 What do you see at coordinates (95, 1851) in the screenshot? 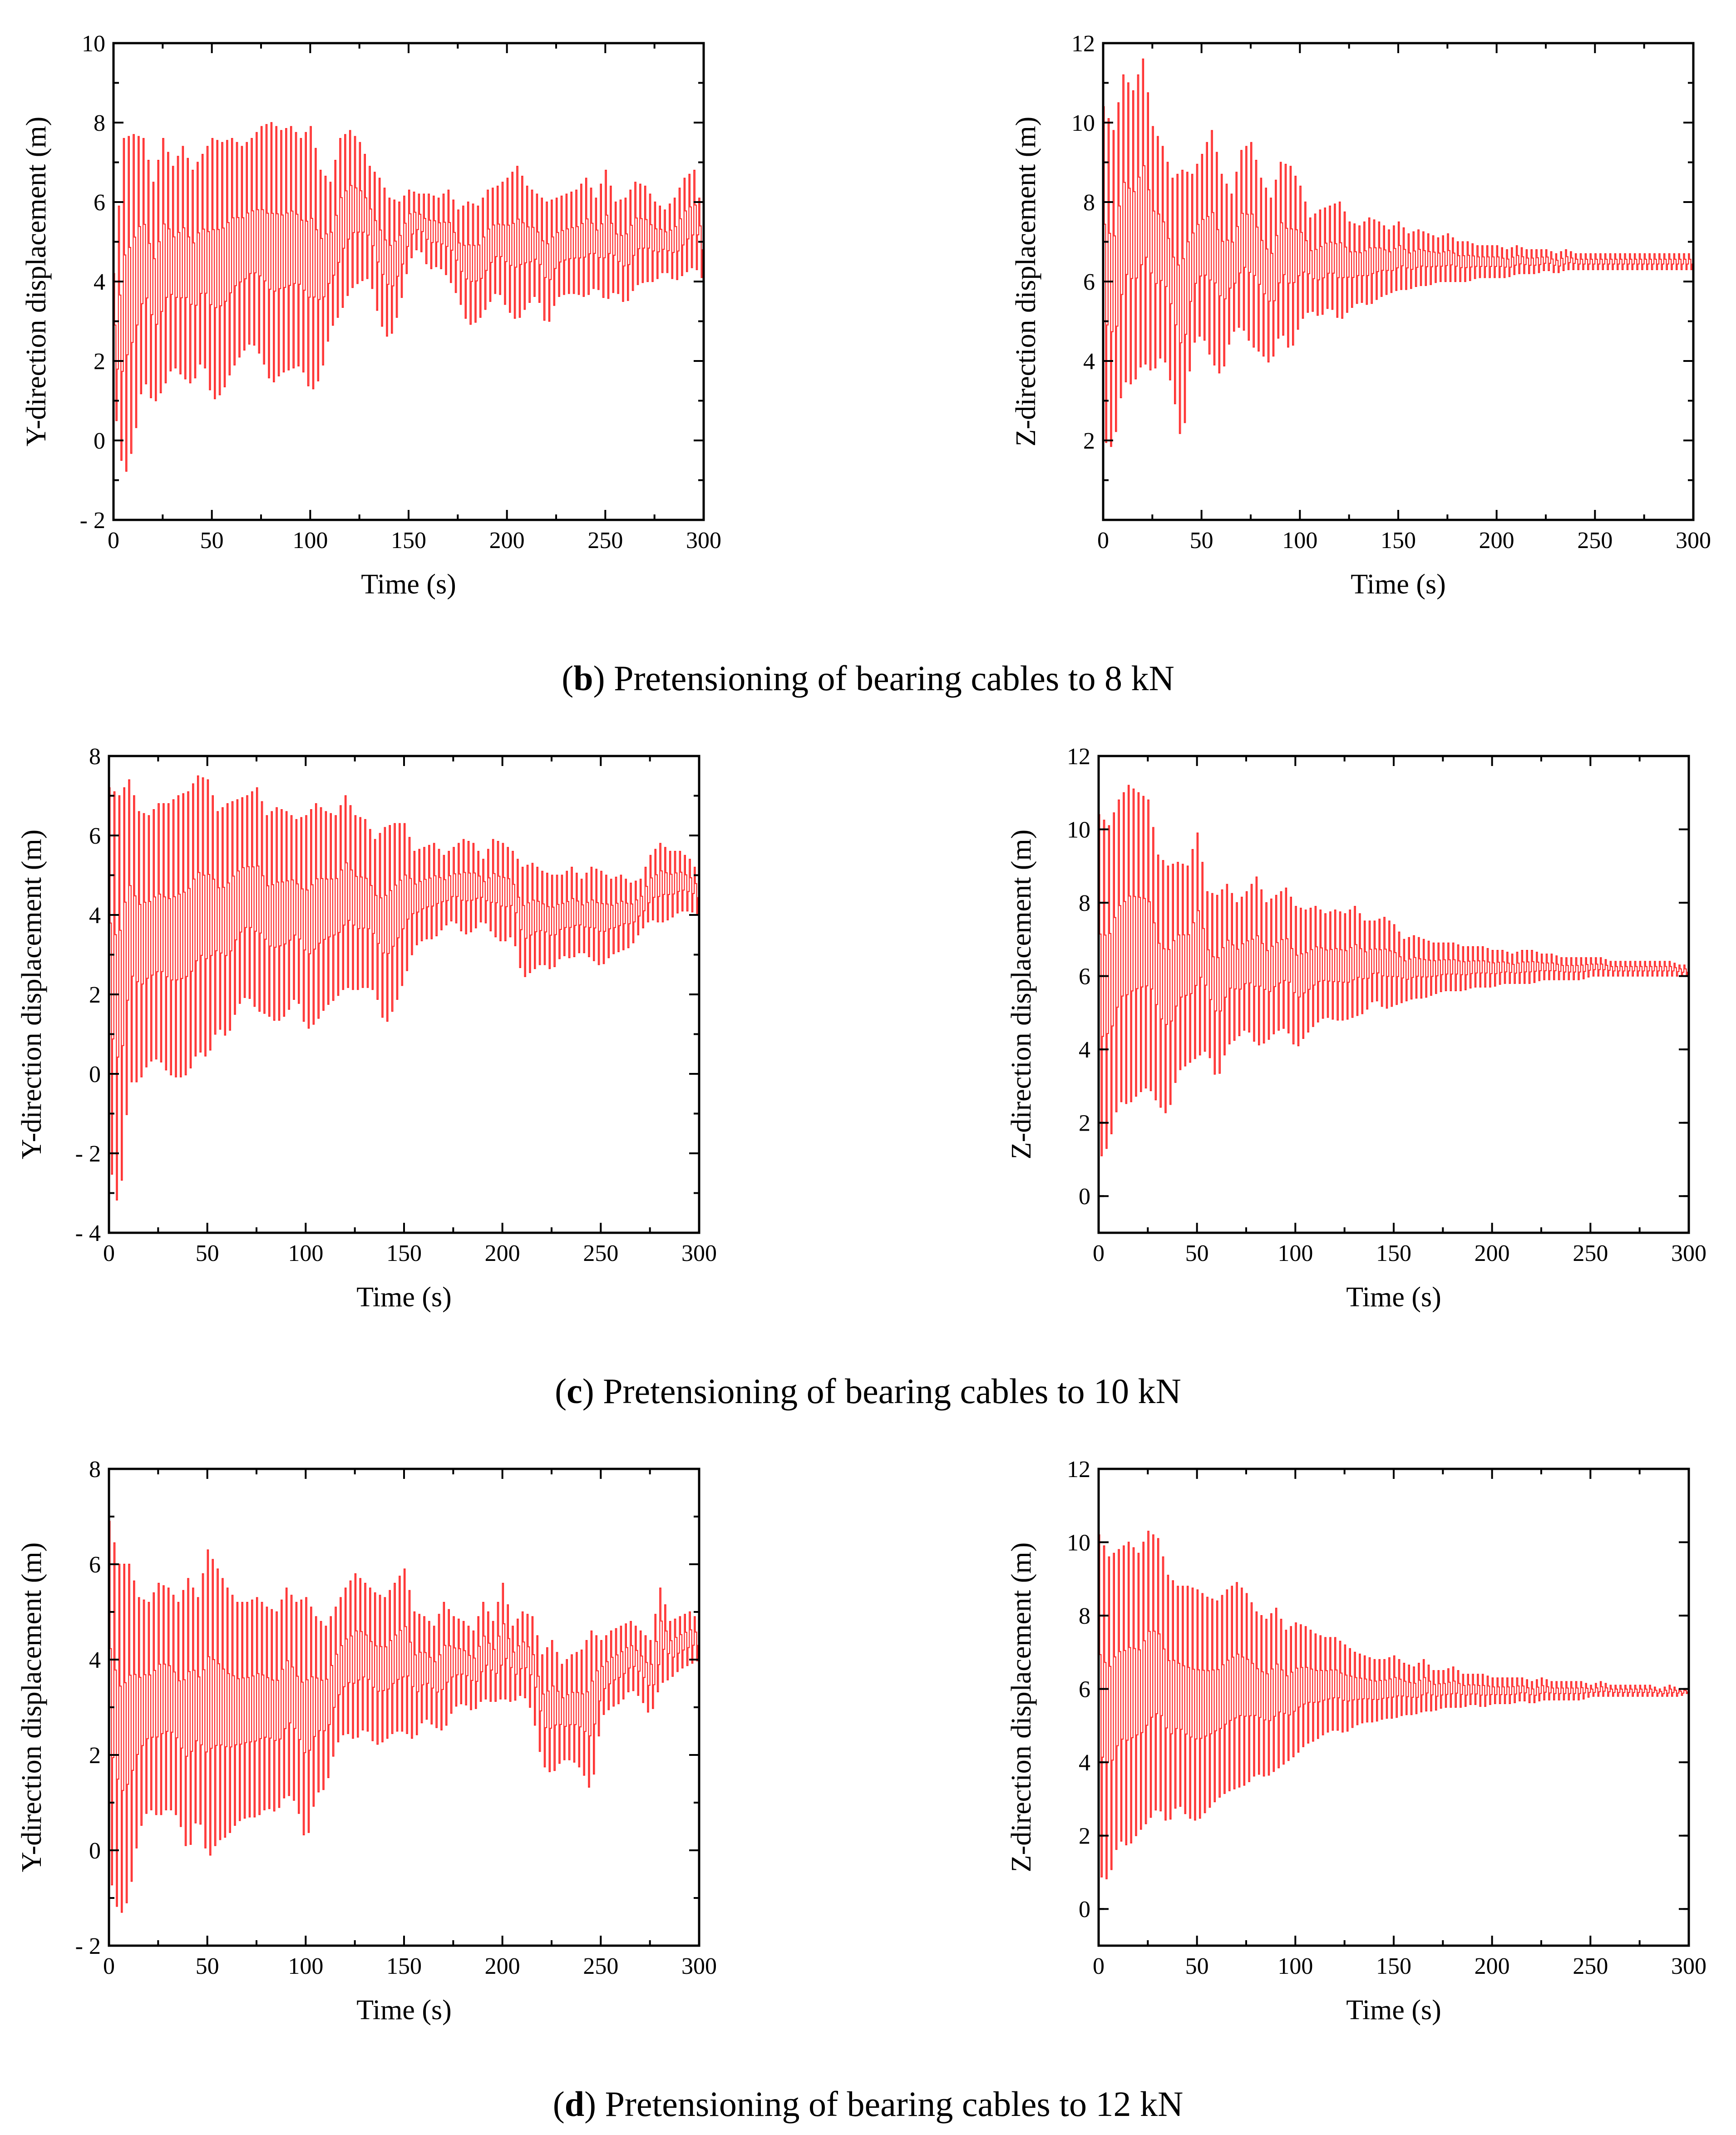
I see `y-tick-label-d-y-1: 0` at bounding box center [95, 1851].